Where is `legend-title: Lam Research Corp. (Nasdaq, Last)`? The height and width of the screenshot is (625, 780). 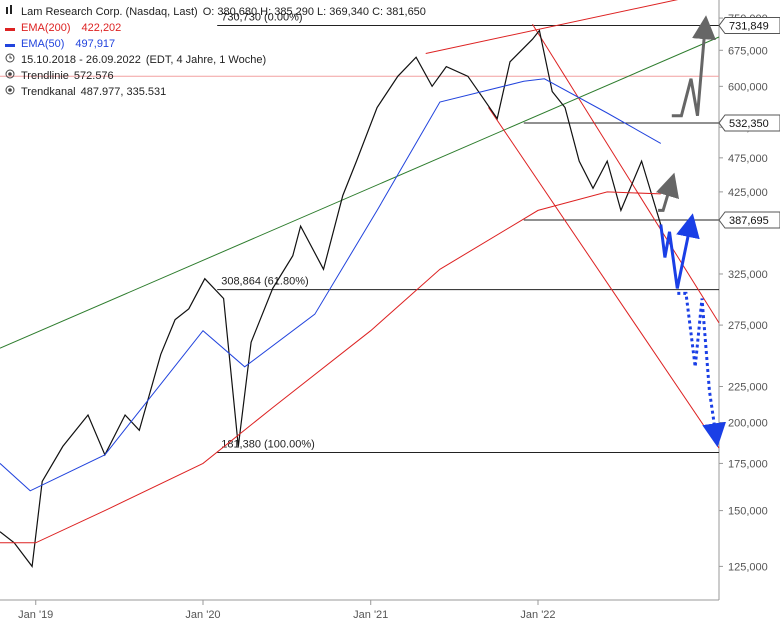
legend-title: Lam Research Corp. (Nasdaq, Last) is located at coordinates (109, 12).